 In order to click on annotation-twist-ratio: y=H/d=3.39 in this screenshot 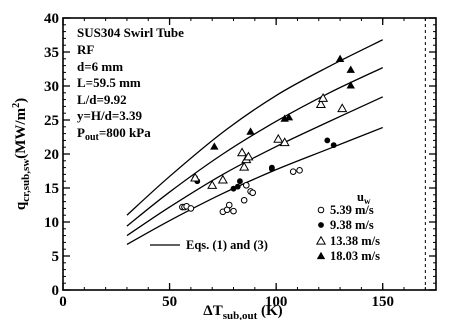, I will do `click(110, 115)`.